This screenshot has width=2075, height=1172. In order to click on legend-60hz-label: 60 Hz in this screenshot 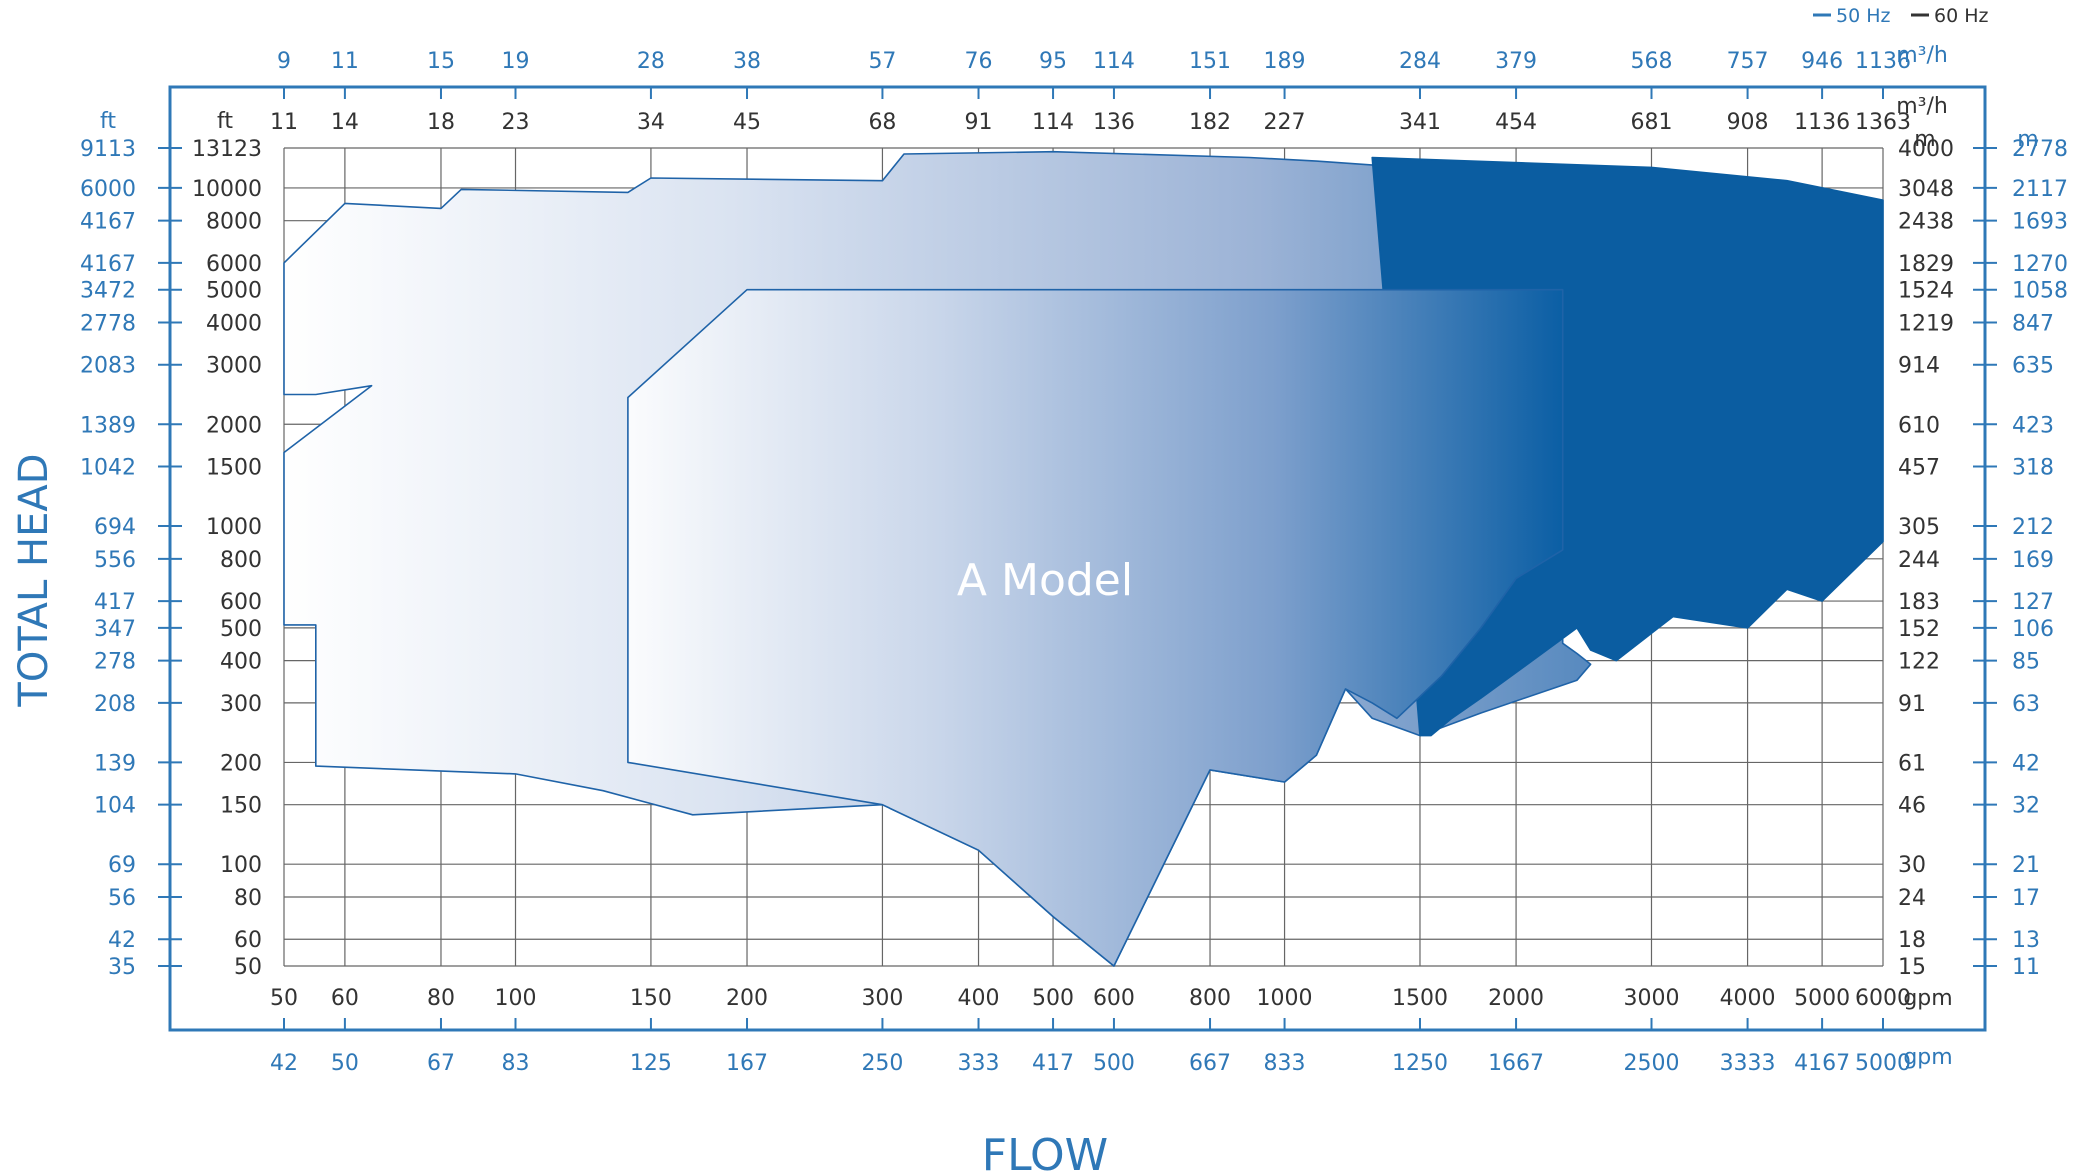, I will do `click(1961, 16)`.